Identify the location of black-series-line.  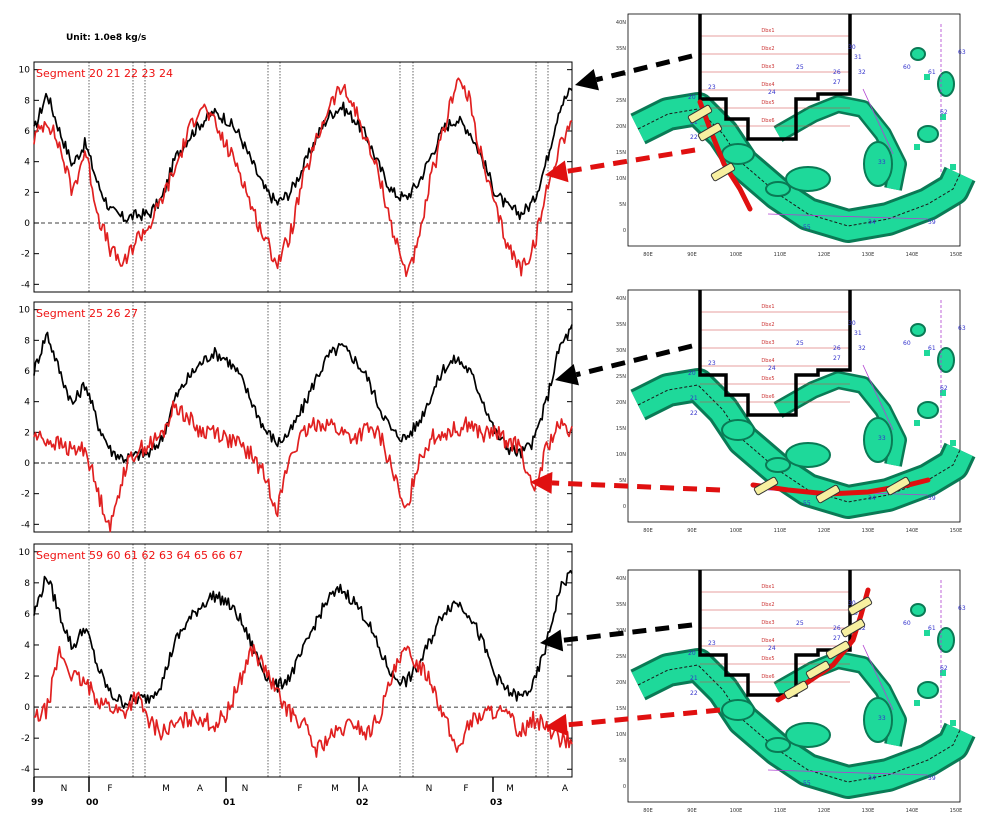
(303, 394).